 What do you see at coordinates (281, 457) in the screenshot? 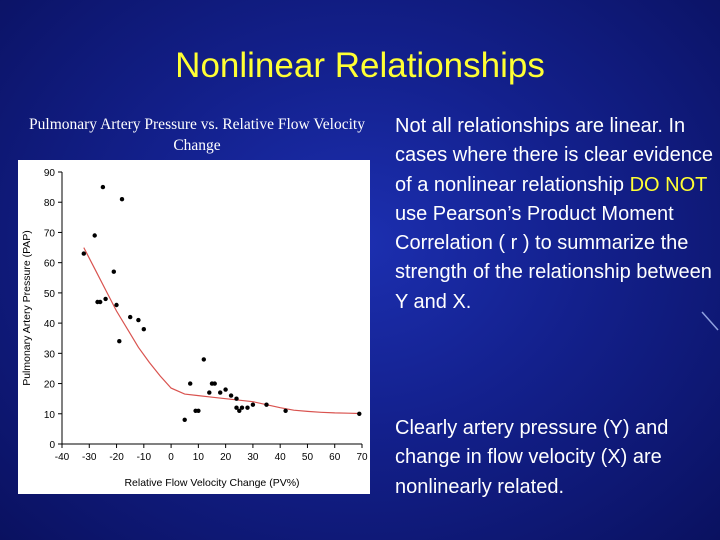
I see `x-tick-label: 40` at bounding box center [281, 457].